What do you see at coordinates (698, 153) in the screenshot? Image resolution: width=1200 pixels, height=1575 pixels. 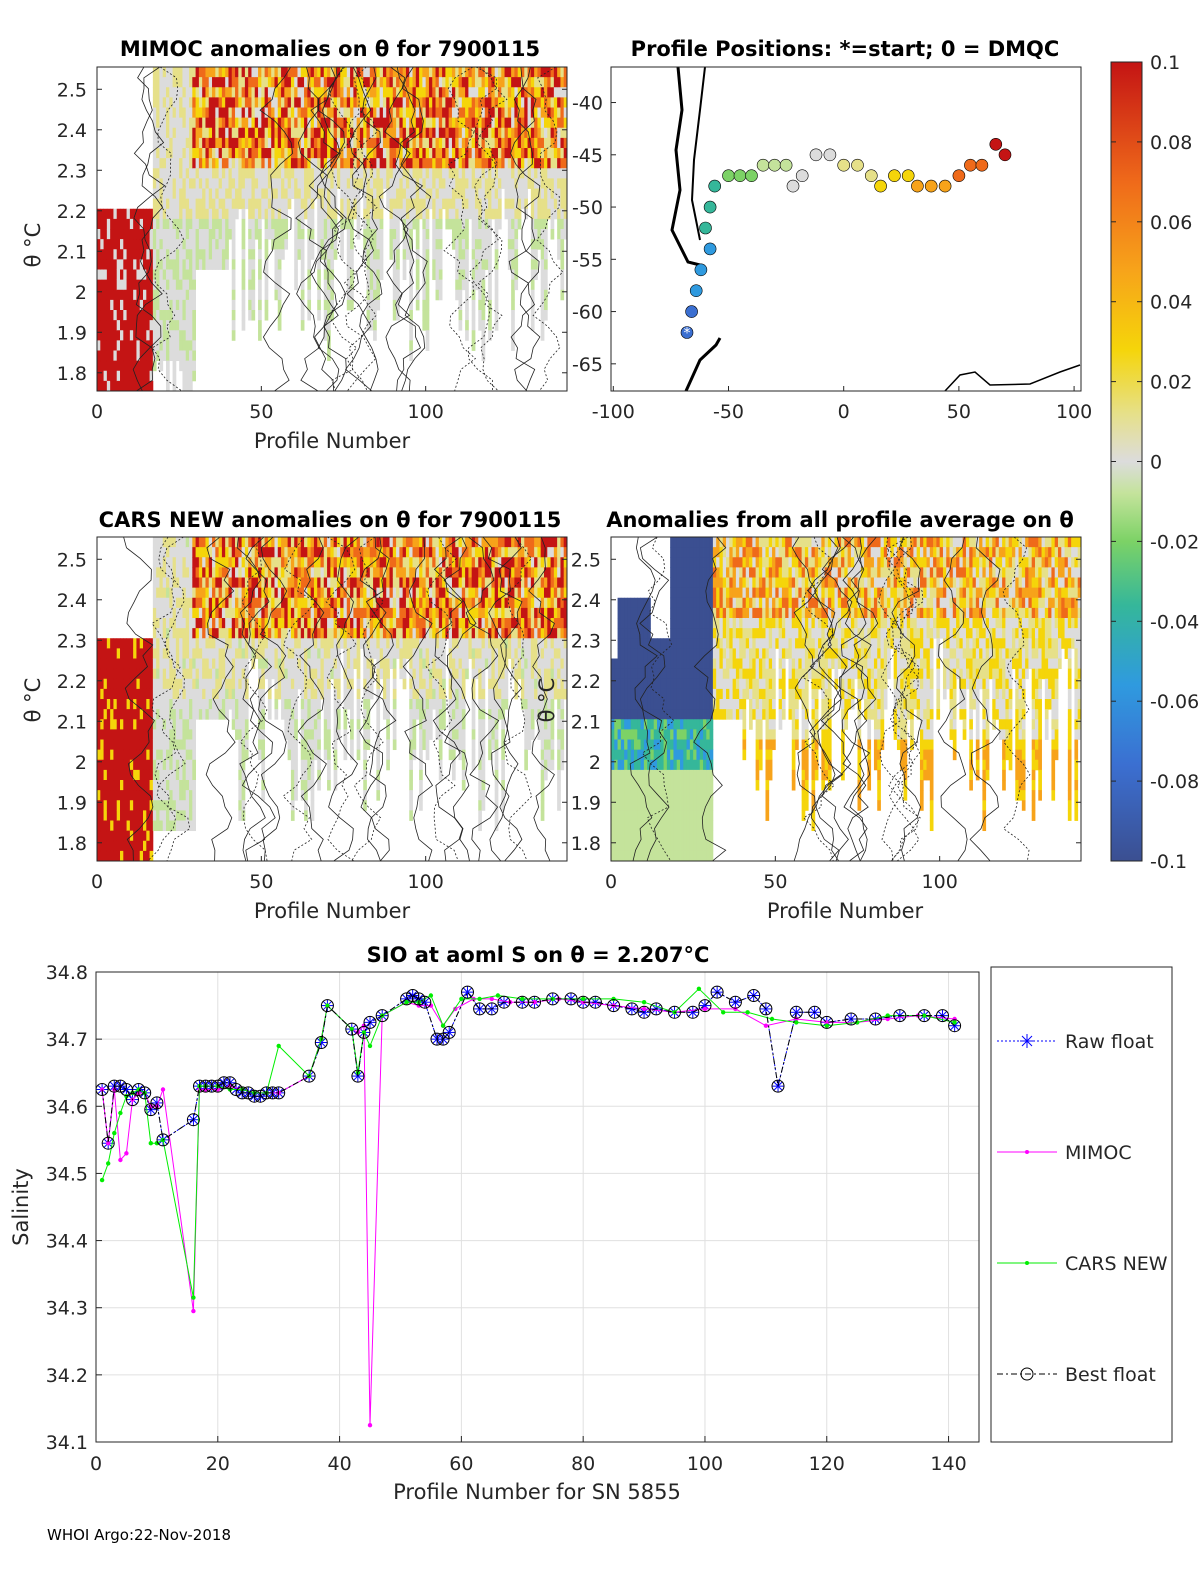 I see `coastline-falklands` at bounding box center [698, 153].